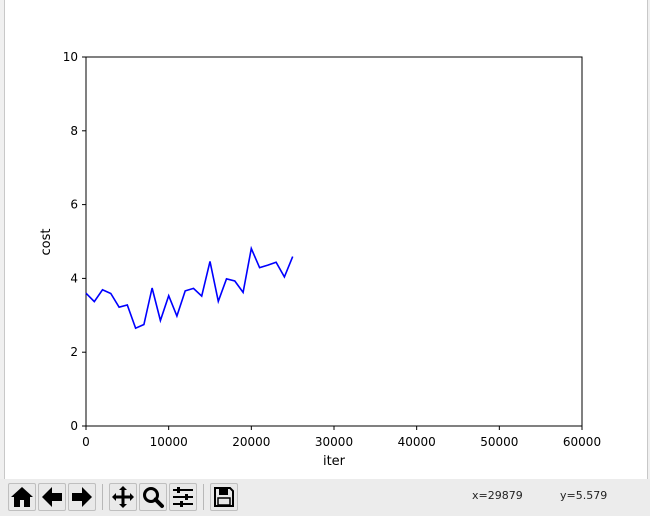 This screenshot has height=516, width=650. I want to click on y-tick-label: 10, so click(70, 57).